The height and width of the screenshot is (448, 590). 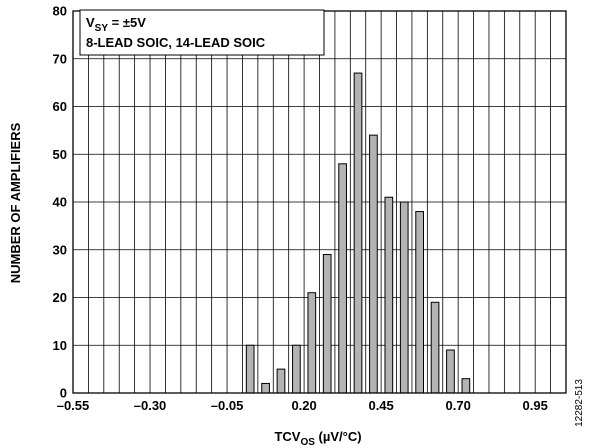 I want to click on y-tick-label: 20, so click(x=60, y=297).